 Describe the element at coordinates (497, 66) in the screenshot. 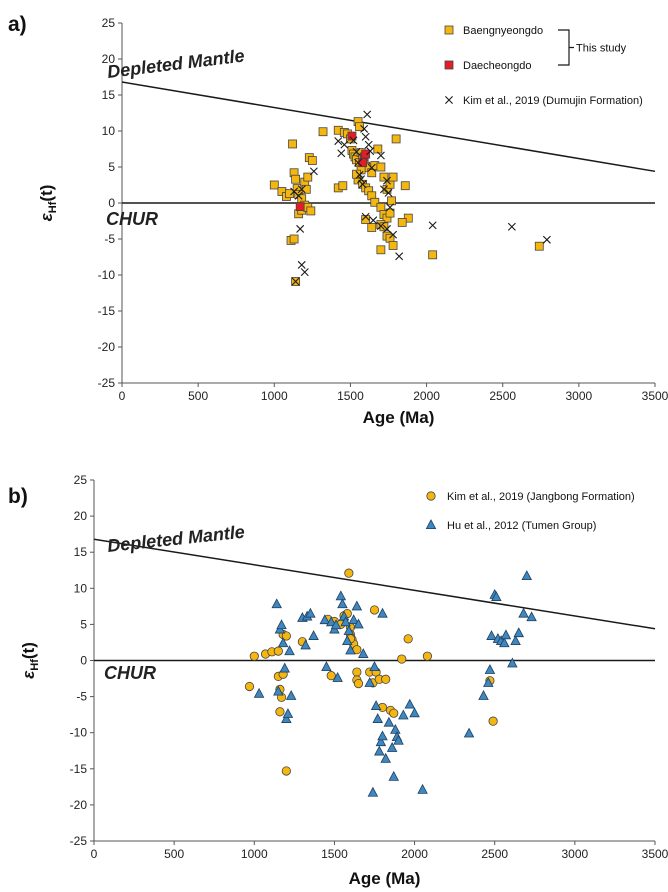

I see `legend-entry: Daecheongdo` at that location.